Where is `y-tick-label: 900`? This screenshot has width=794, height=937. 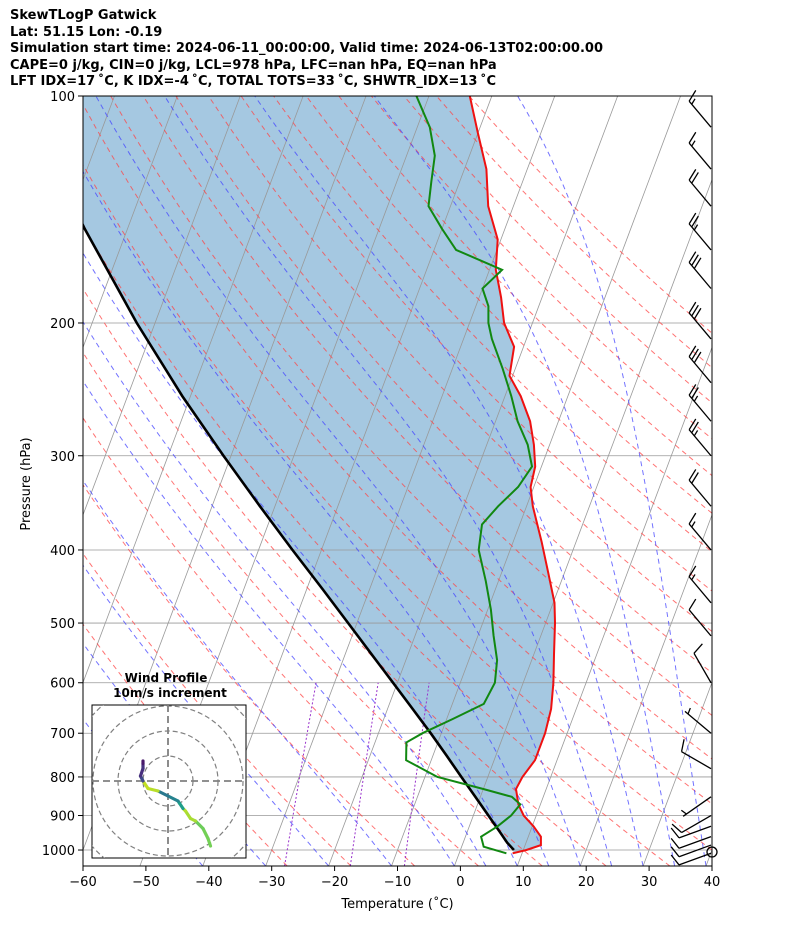 y-tick-label: 900 is located at coordinates (62, 817).